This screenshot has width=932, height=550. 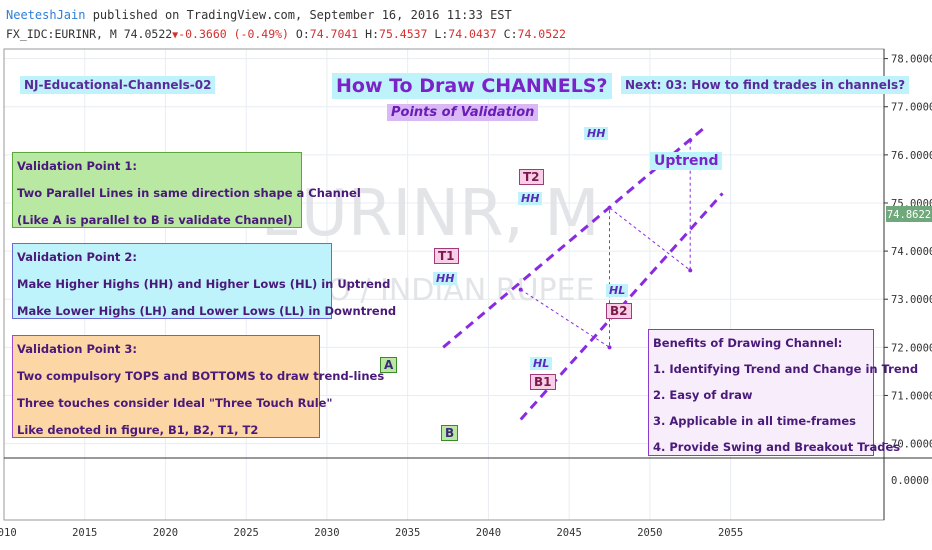 I want to click on vp2-heading: Validation Point 2:, so click(x=77, y=257).